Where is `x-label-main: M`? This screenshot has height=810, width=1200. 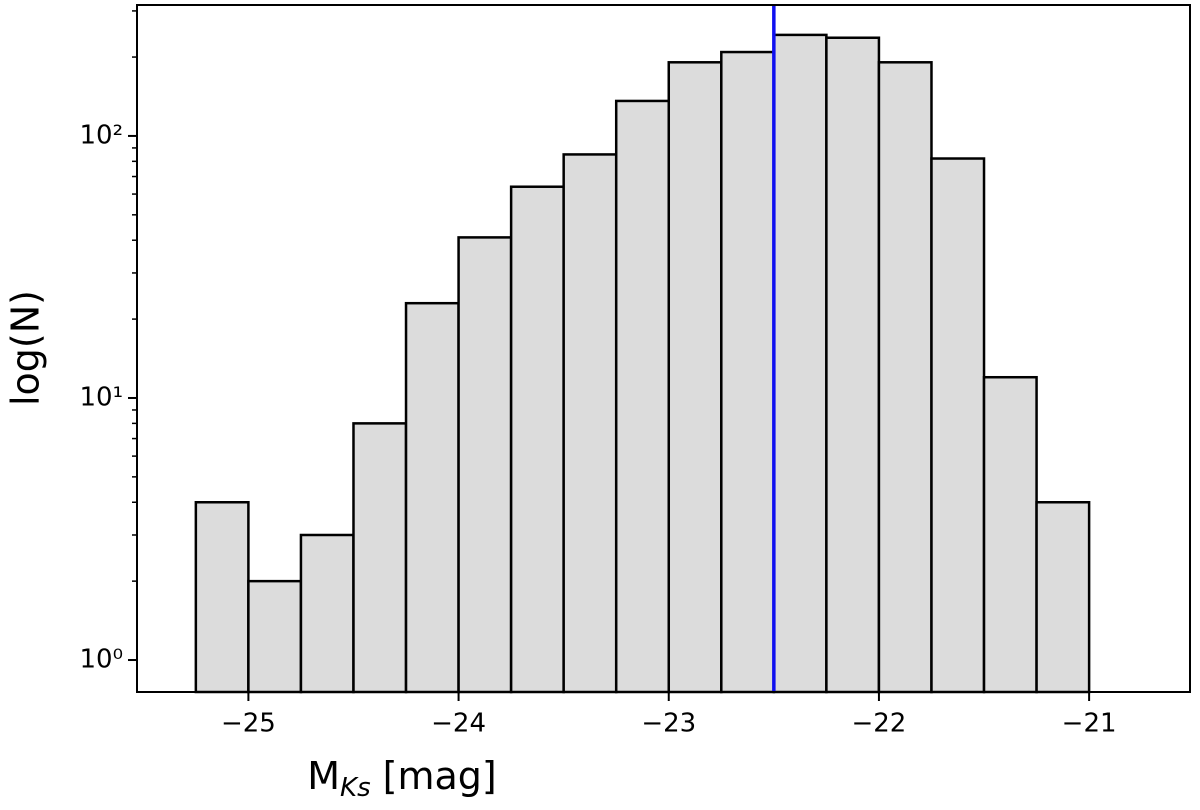
x-label-main: M is located at coordinates (323, 776).